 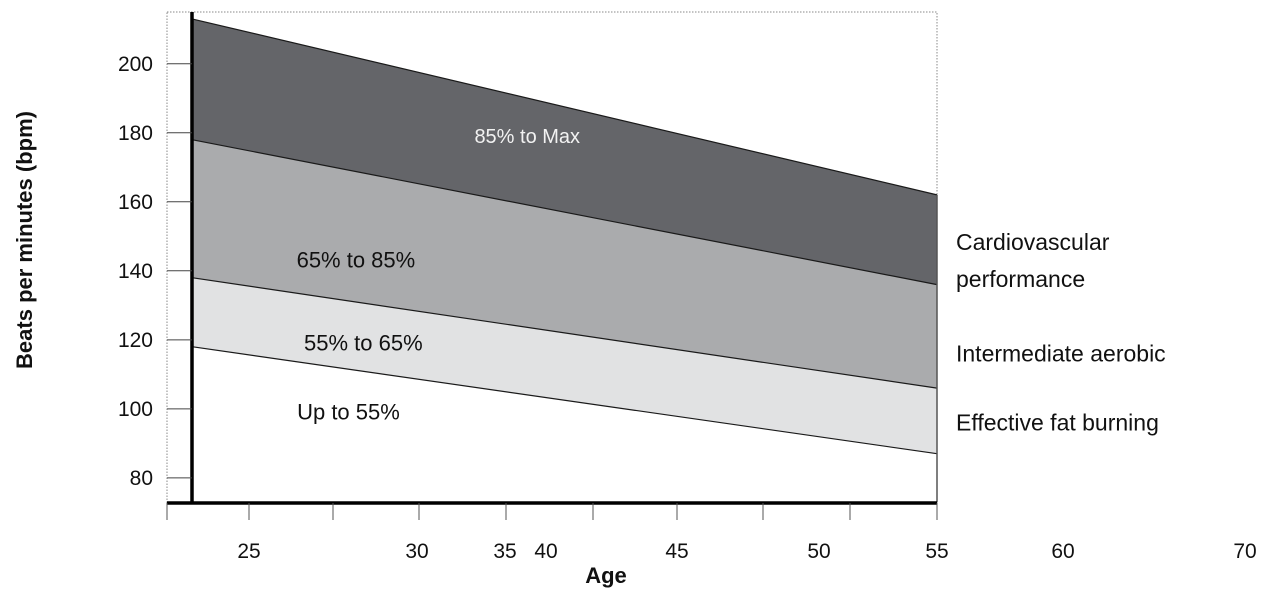 I want to click on y-ticks-group: 80 100 120 140 160 180 200, so click(x=155, y=271).